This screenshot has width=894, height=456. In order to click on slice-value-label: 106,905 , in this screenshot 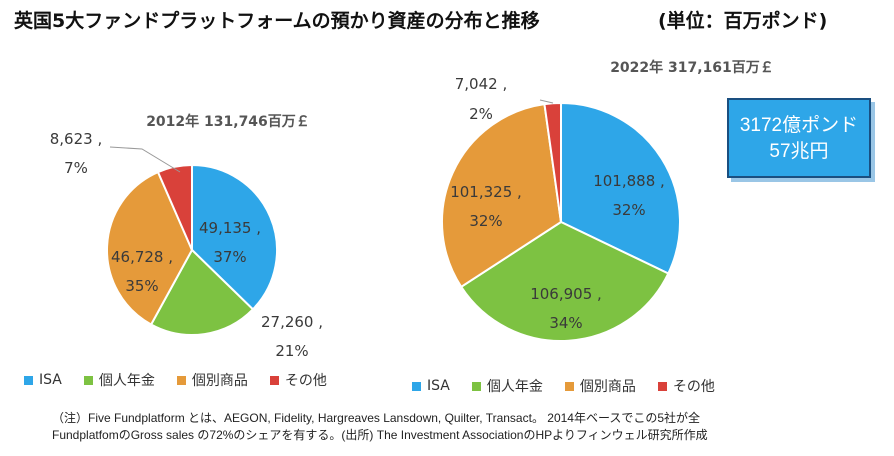, I will do `click(566, 294)`.